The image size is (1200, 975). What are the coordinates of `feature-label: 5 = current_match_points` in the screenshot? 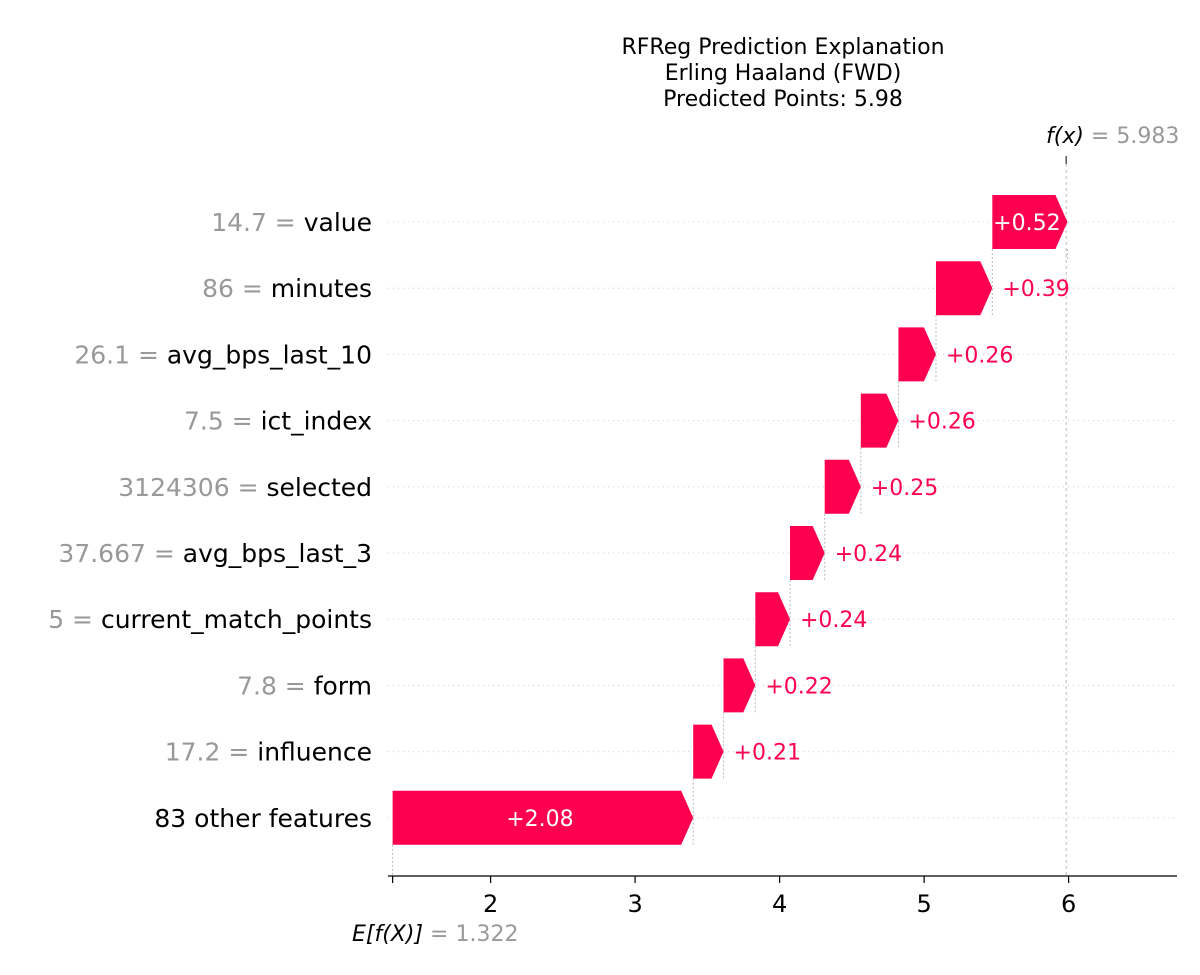 It's located at (210, 619).